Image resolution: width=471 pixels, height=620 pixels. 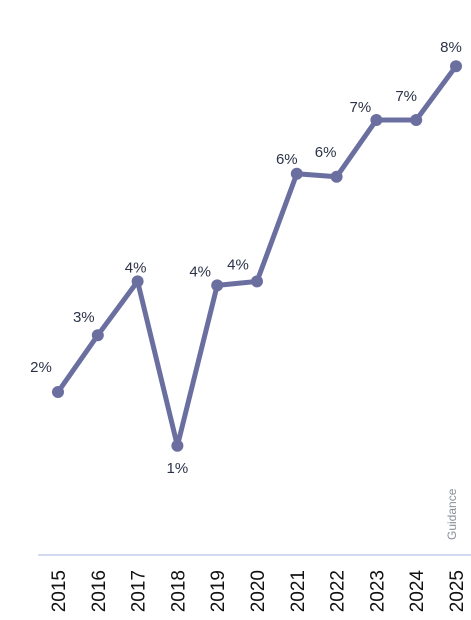 What do you see at coordinates (217, 285) in the screenshot?
I see `data-point-2019` at bounding box center [217, 285].